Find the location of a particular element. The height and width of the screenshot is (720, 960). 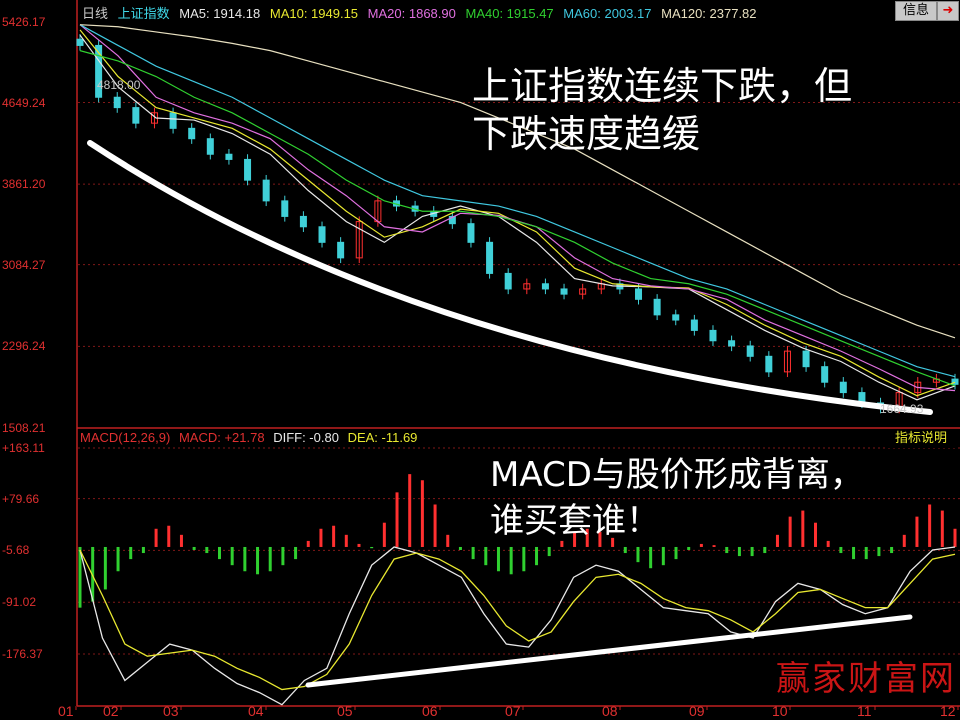

ma20-label: MA20: 1868.90 is located at coordinates (411, 13).